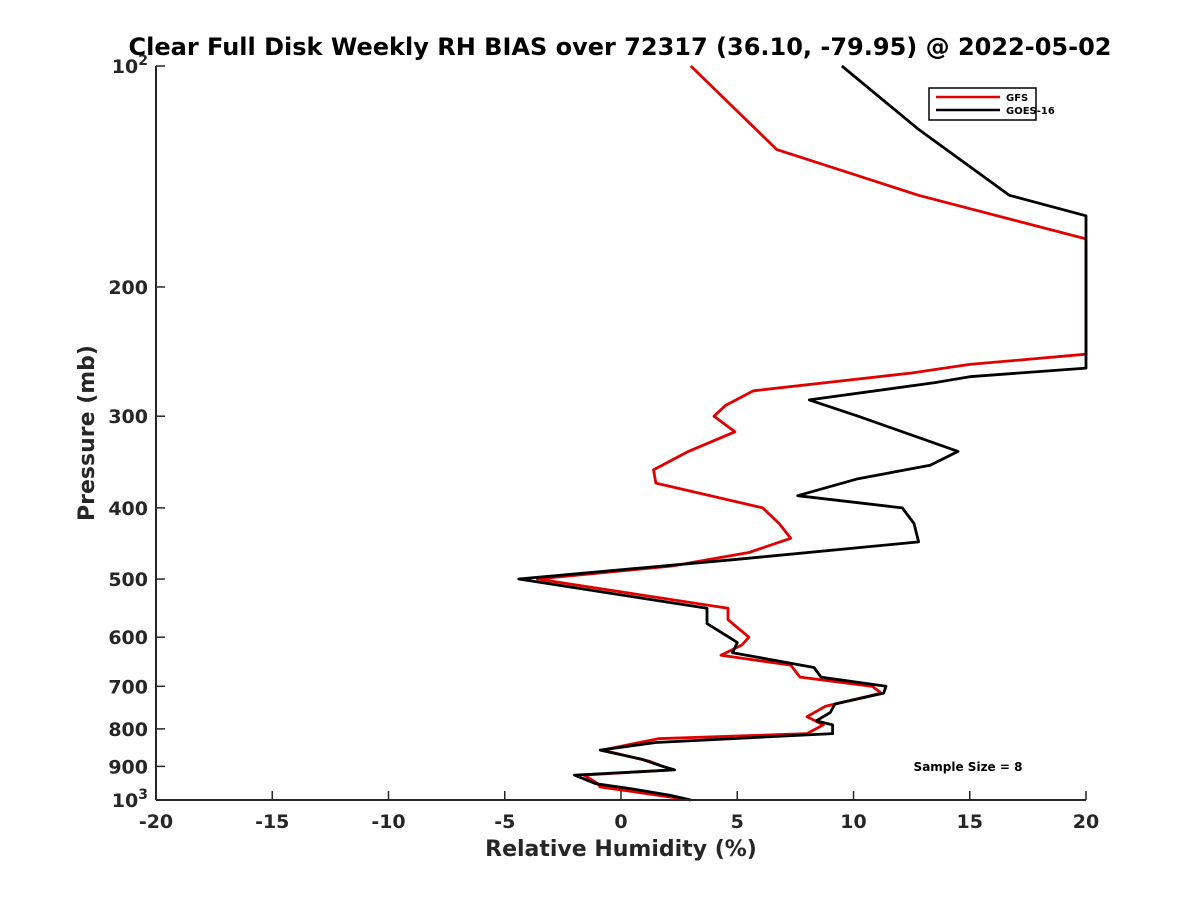  Describe the element at coordinates (128, 767) in the screenshot. I see `y-tick-label: 900` at that location.